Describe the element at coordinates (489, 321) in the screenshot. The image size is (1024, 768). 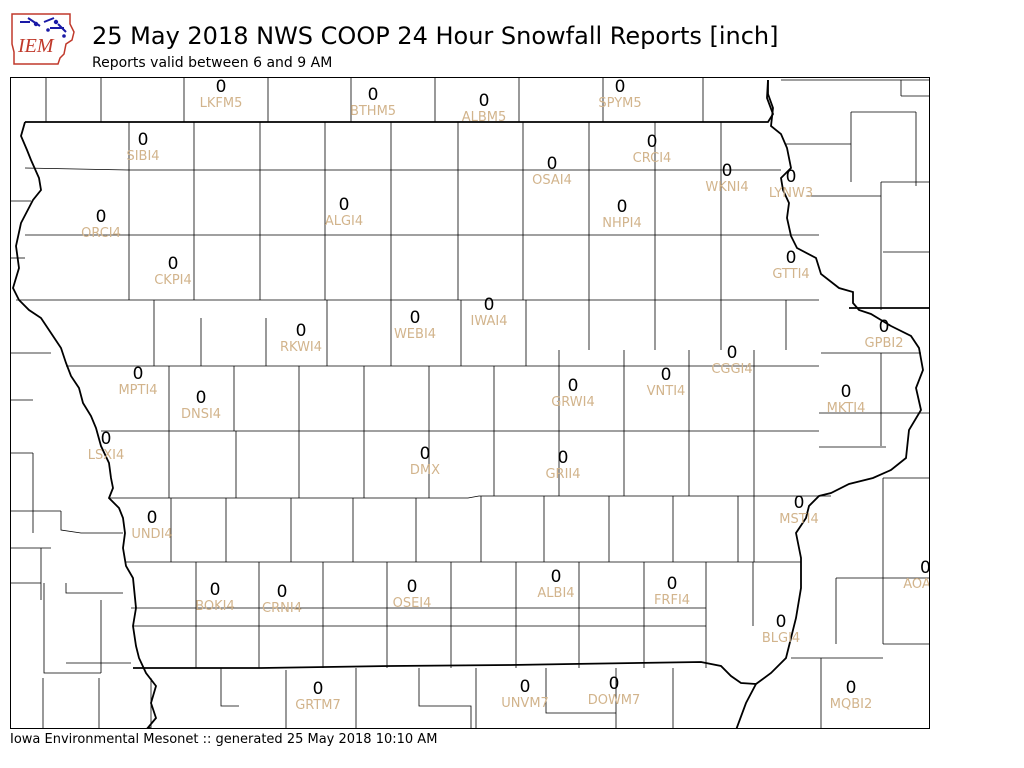
I see `station-id: IWAI4` at that location.